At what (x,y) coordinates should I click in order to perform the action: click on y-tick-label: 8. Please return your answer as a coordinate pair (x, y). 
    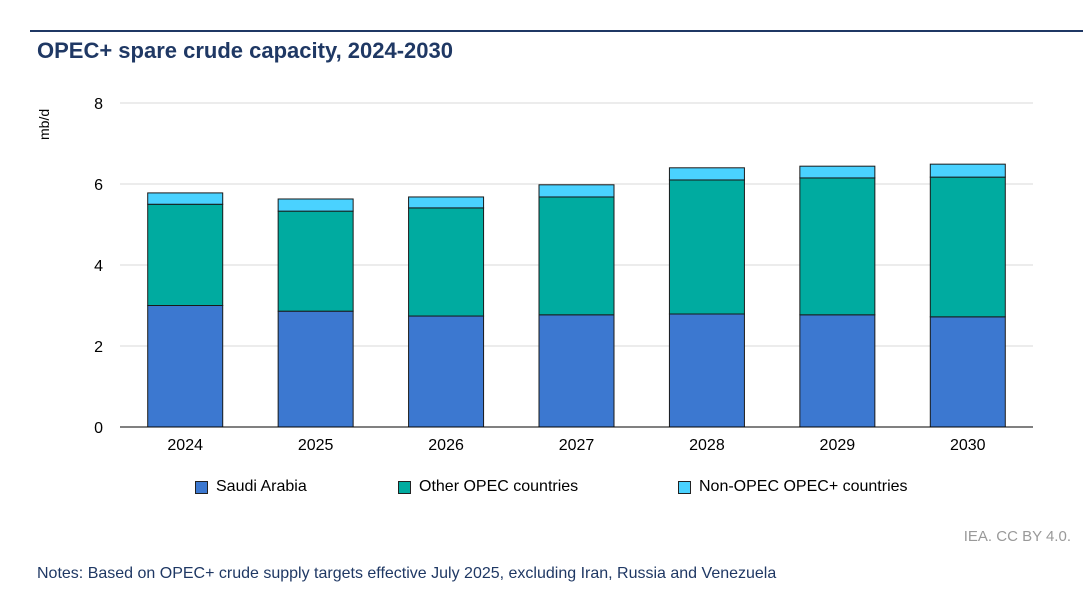
    Looking at the image, I should click on (98, 104).